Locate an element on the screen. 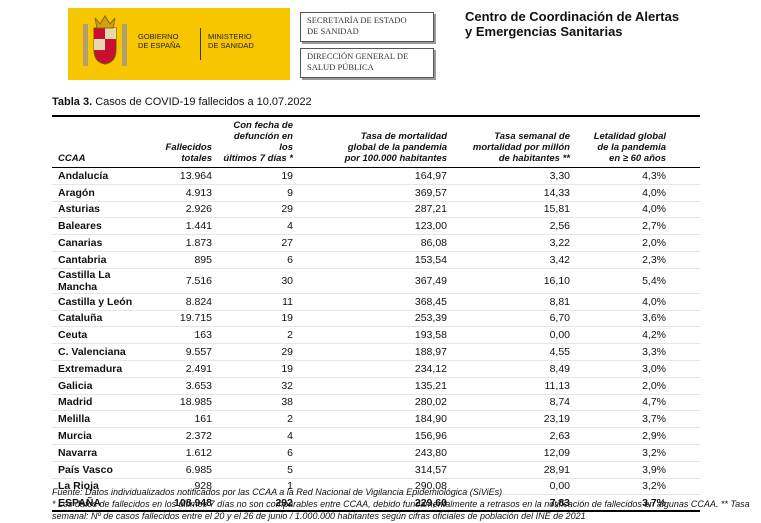  data-row: Ceuta 163 2 193,58 0,00 4,2% is located at coordinates (376, 335).